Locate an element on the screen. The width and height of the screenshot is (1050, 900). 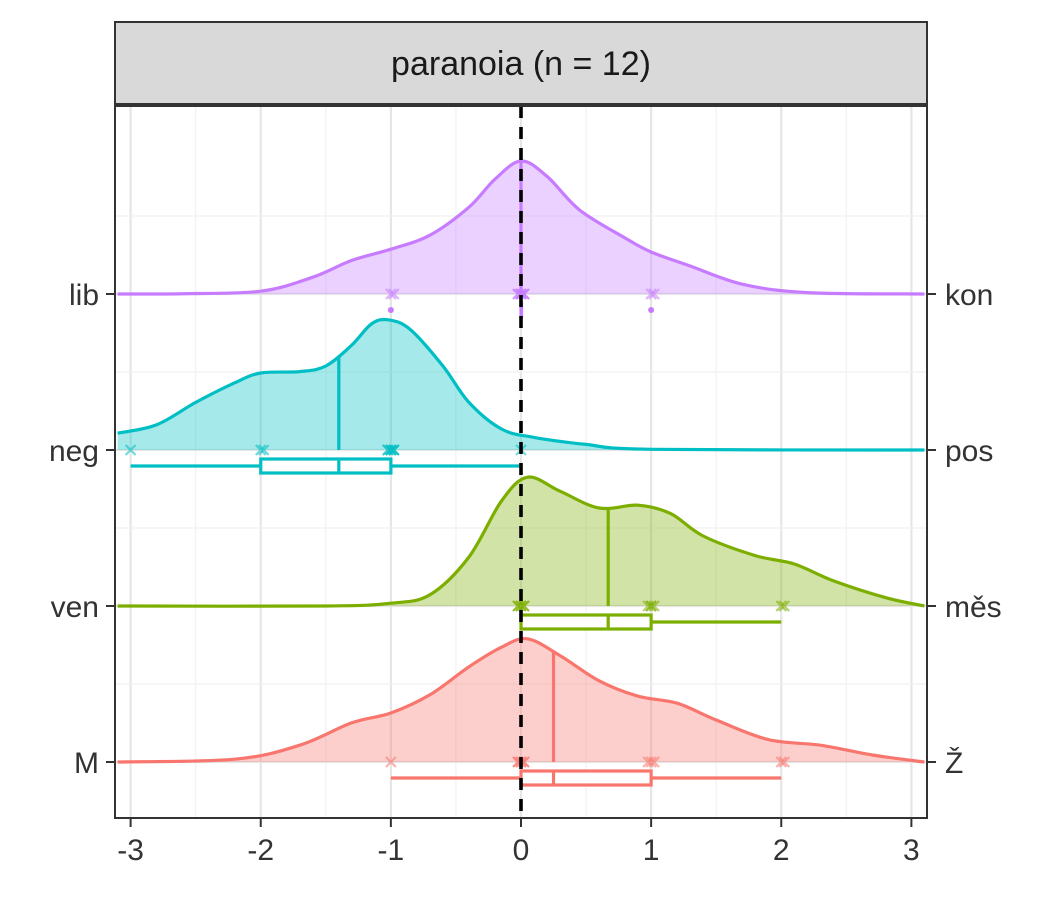
facet-strip: paranoia (n = 12) is located at coordinates (521, 63).